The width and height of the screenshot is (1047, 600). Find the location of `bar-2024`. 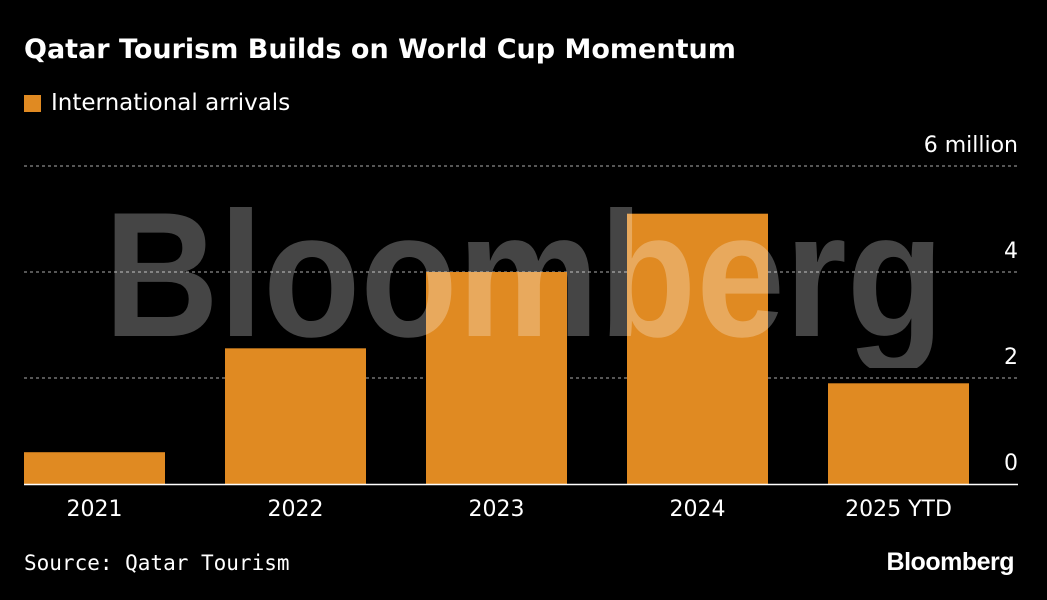

bar-2024 is located at coordinates (697, 348).